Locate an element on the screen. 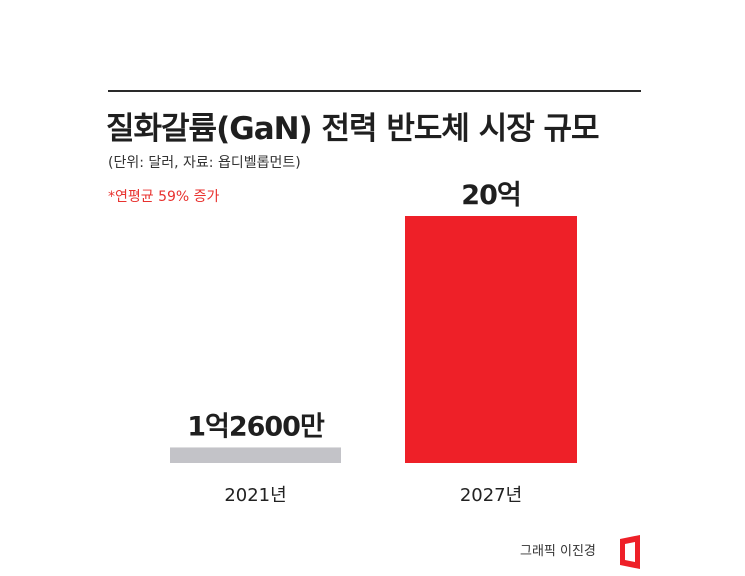  unit-source-note: (단위: 달러, 자료: 욥디벨롭먼트) is located at coordinates (204, 163).